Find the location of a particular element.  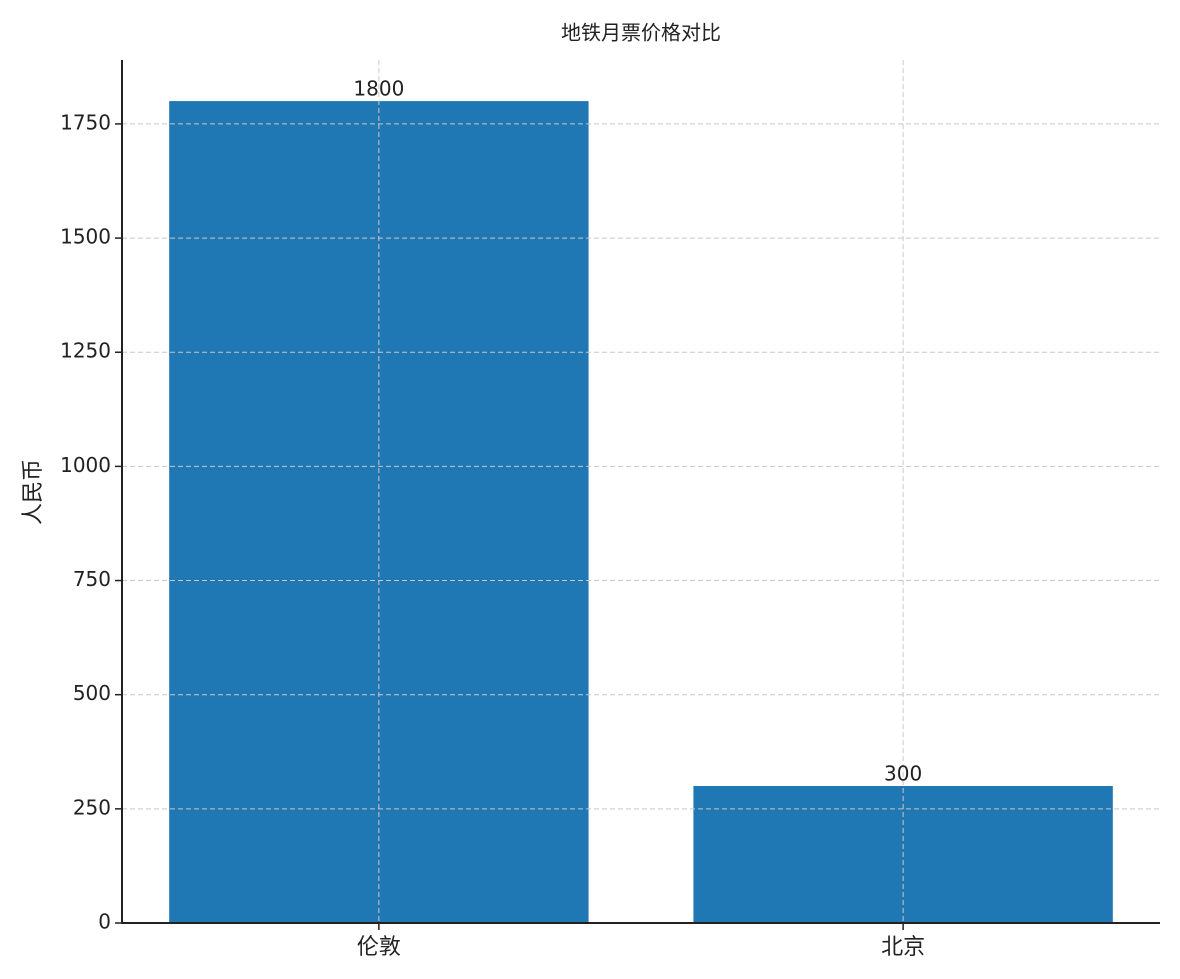

y-tick-label: 250 is located at coordinates (92, 807).